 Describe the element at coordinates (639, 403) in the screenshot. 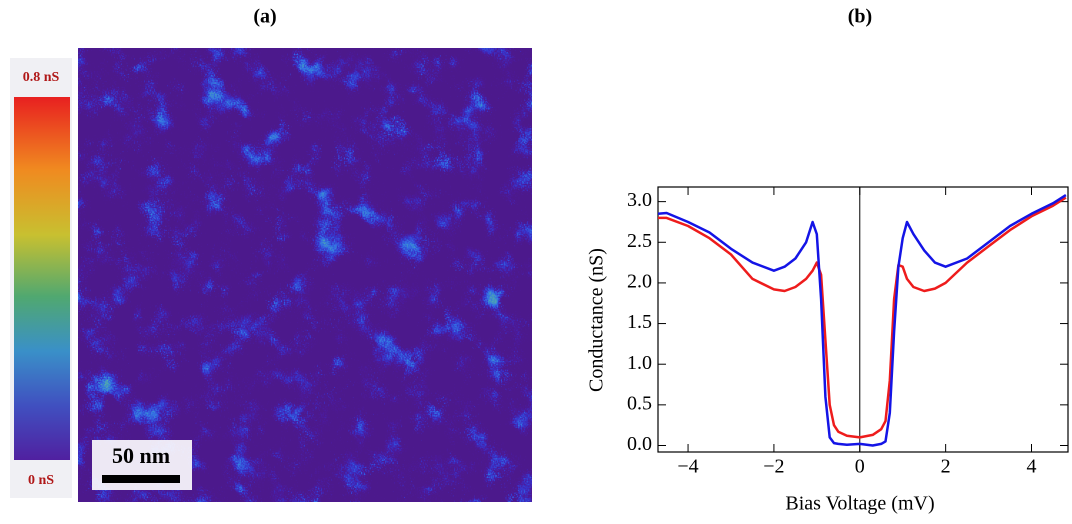

I see `y-tick-label: 0.5` at that location.